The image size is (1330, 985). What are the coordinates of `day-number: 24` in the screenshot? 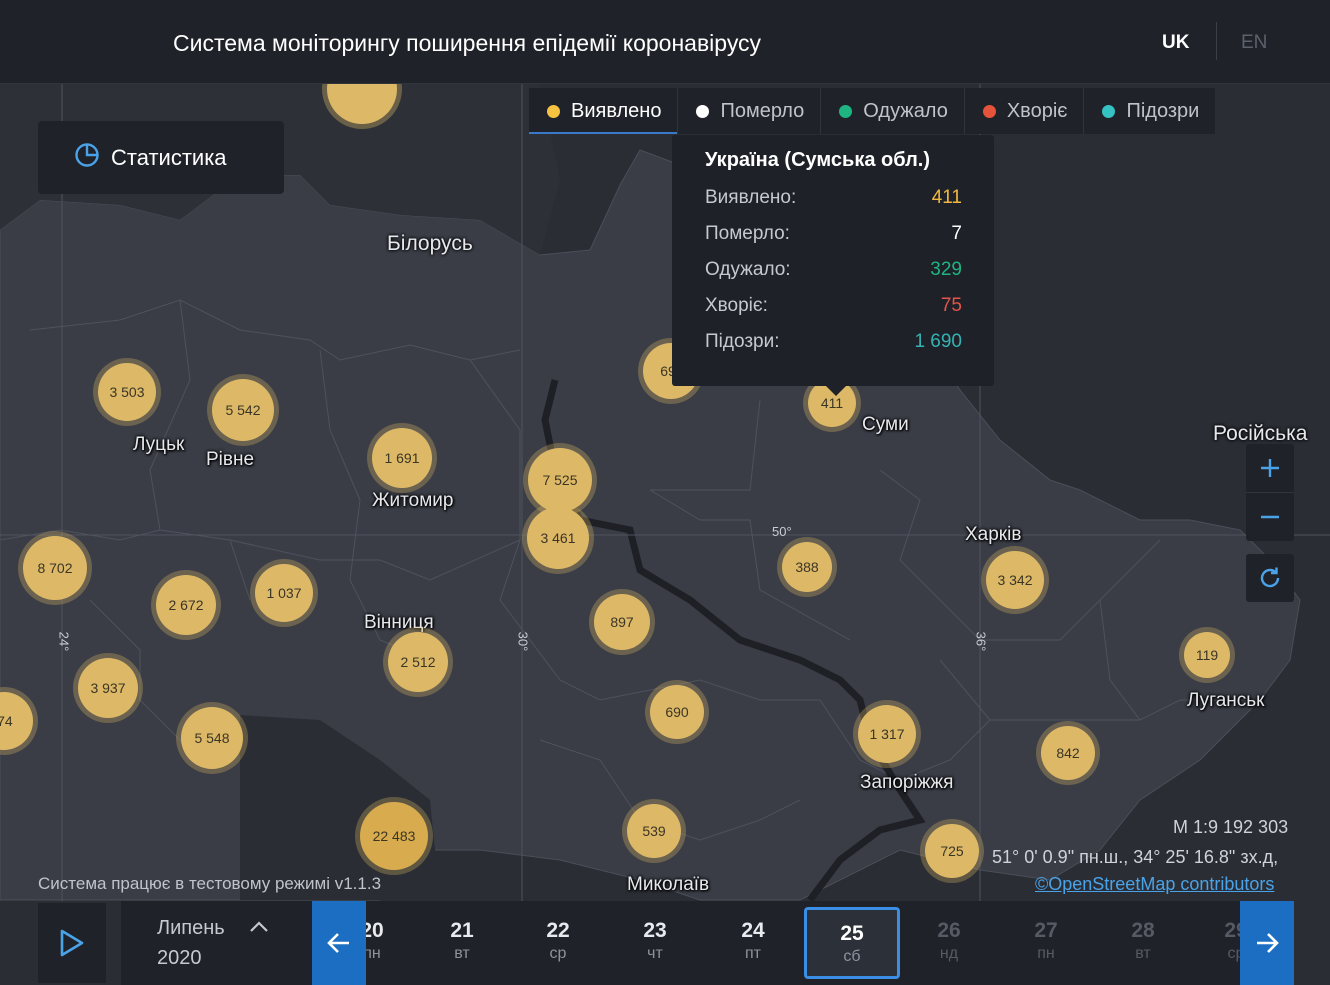 It's located at (753, 930).